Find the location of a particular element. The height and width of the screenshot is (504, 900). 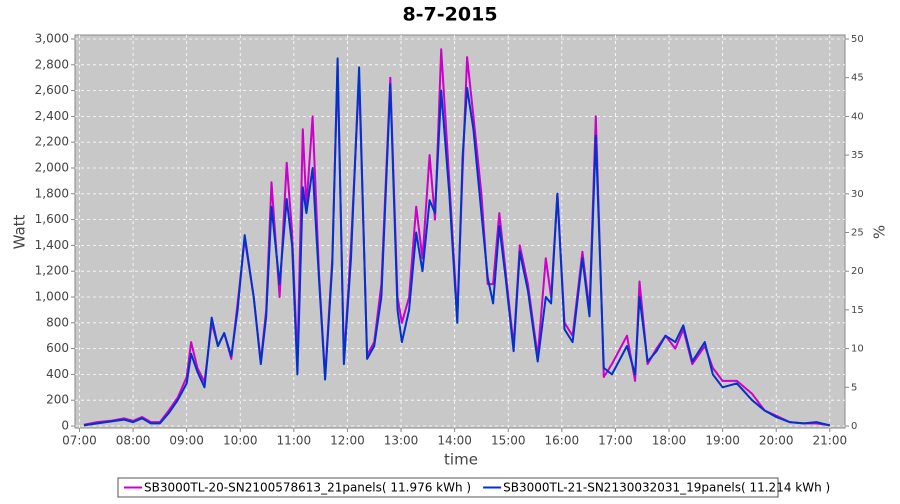

y-tick-label: 2,200 is located at coordinates (52, 142).